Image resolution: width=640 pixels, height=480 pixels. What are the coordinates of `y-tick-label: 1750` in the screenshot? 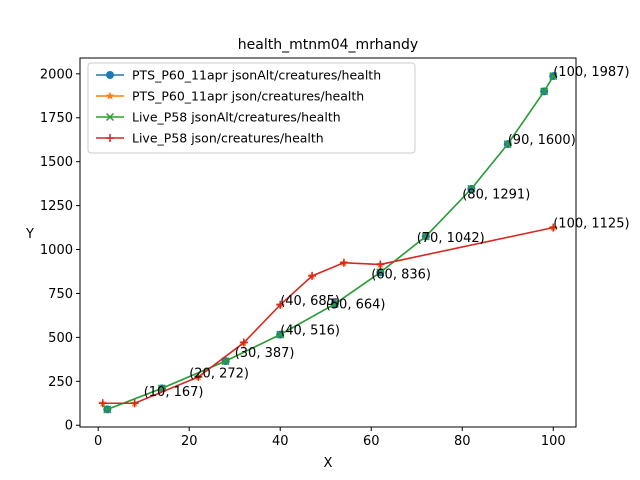 It's located at (56, 118).